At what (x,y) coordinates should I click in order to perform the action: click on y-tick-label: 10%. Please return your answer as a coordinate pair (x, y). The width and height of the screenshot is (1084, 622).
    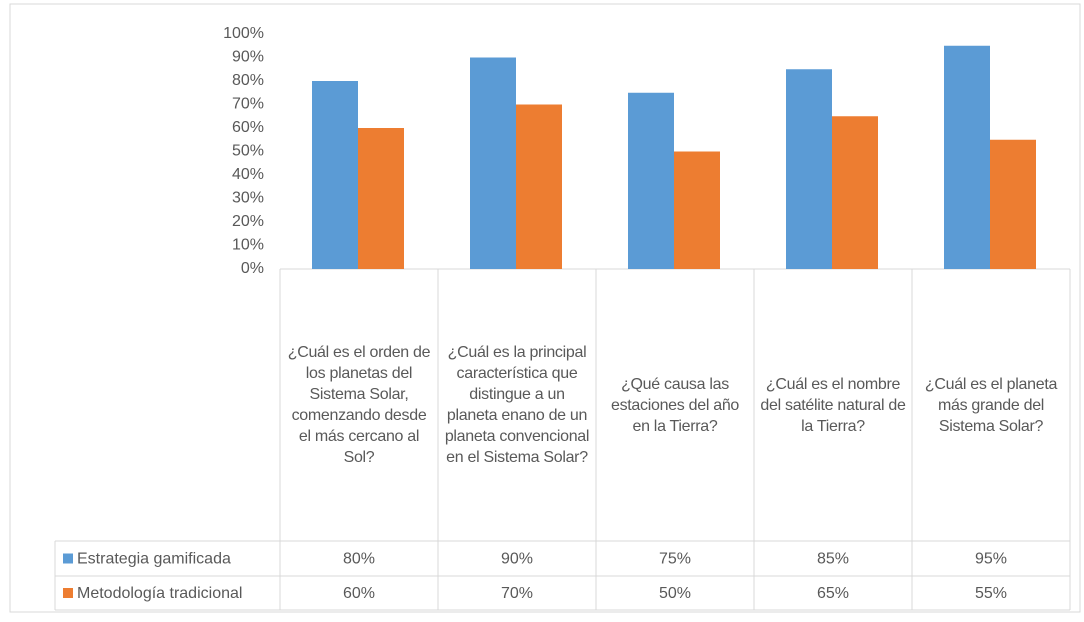
    Looking at the image, I should click on (248, 245).